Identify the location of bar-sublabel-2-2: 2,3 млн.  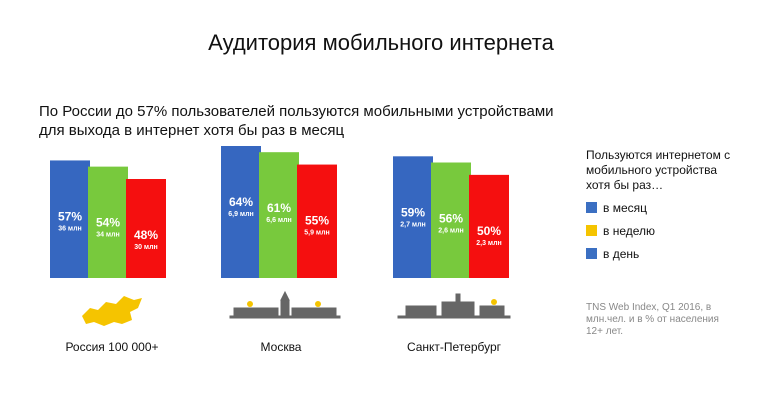
(489, 243).